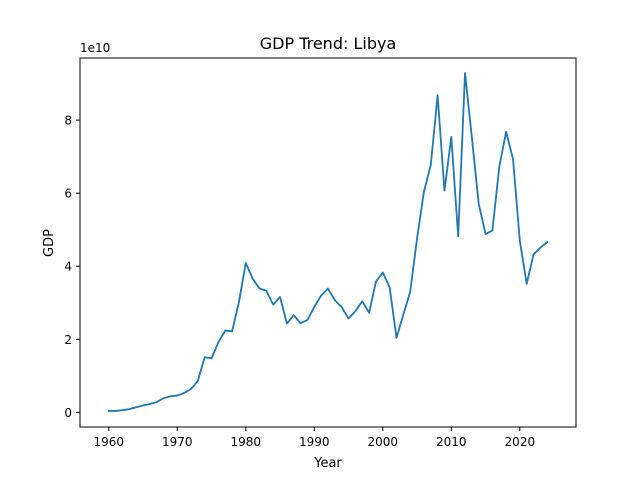  I want to click on x-tick-label: 2000, so click(383, 442).